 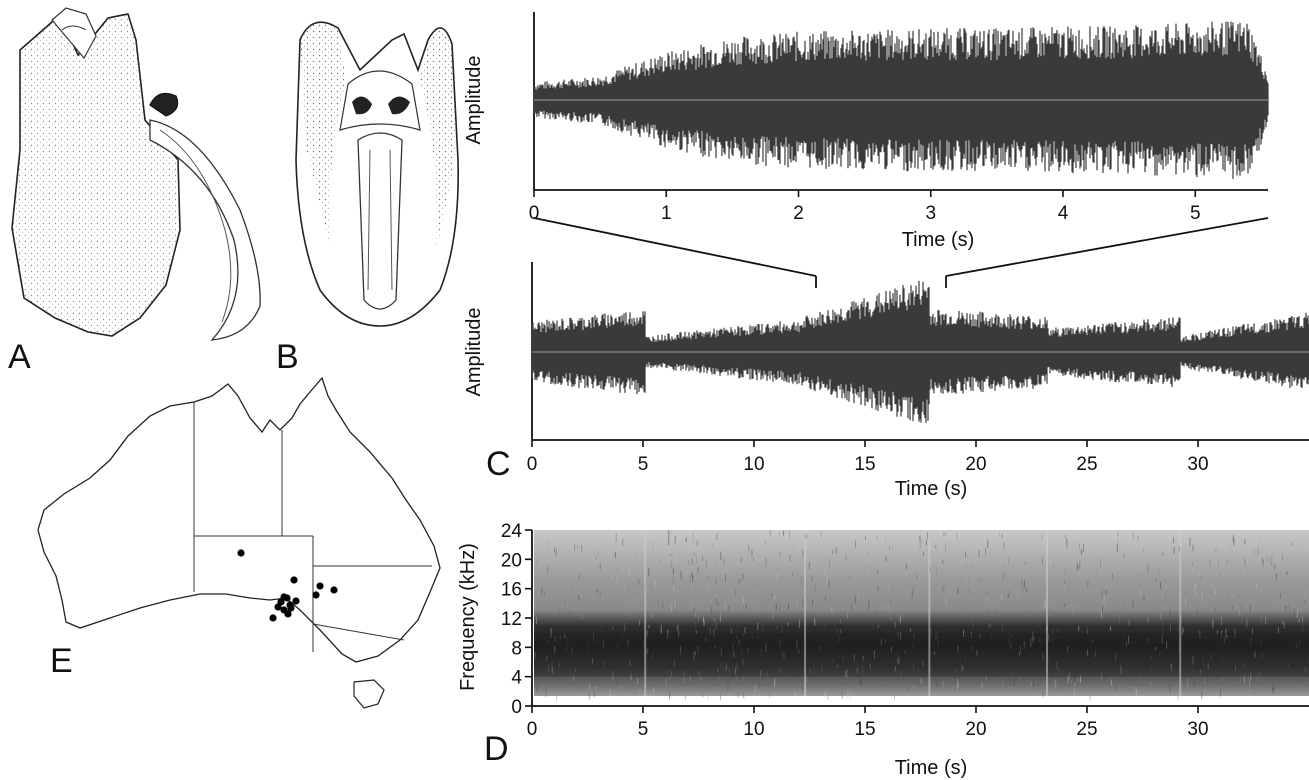 I want to click on panel-label-e: E, so click(x=61, y=661).